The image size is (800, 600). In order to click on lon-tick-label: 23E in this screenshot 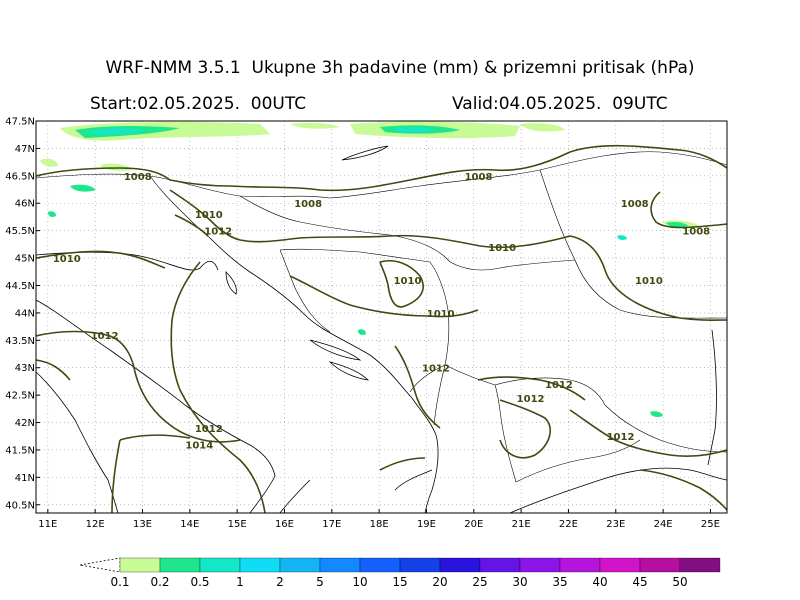, I will do `click(615, 524)`.